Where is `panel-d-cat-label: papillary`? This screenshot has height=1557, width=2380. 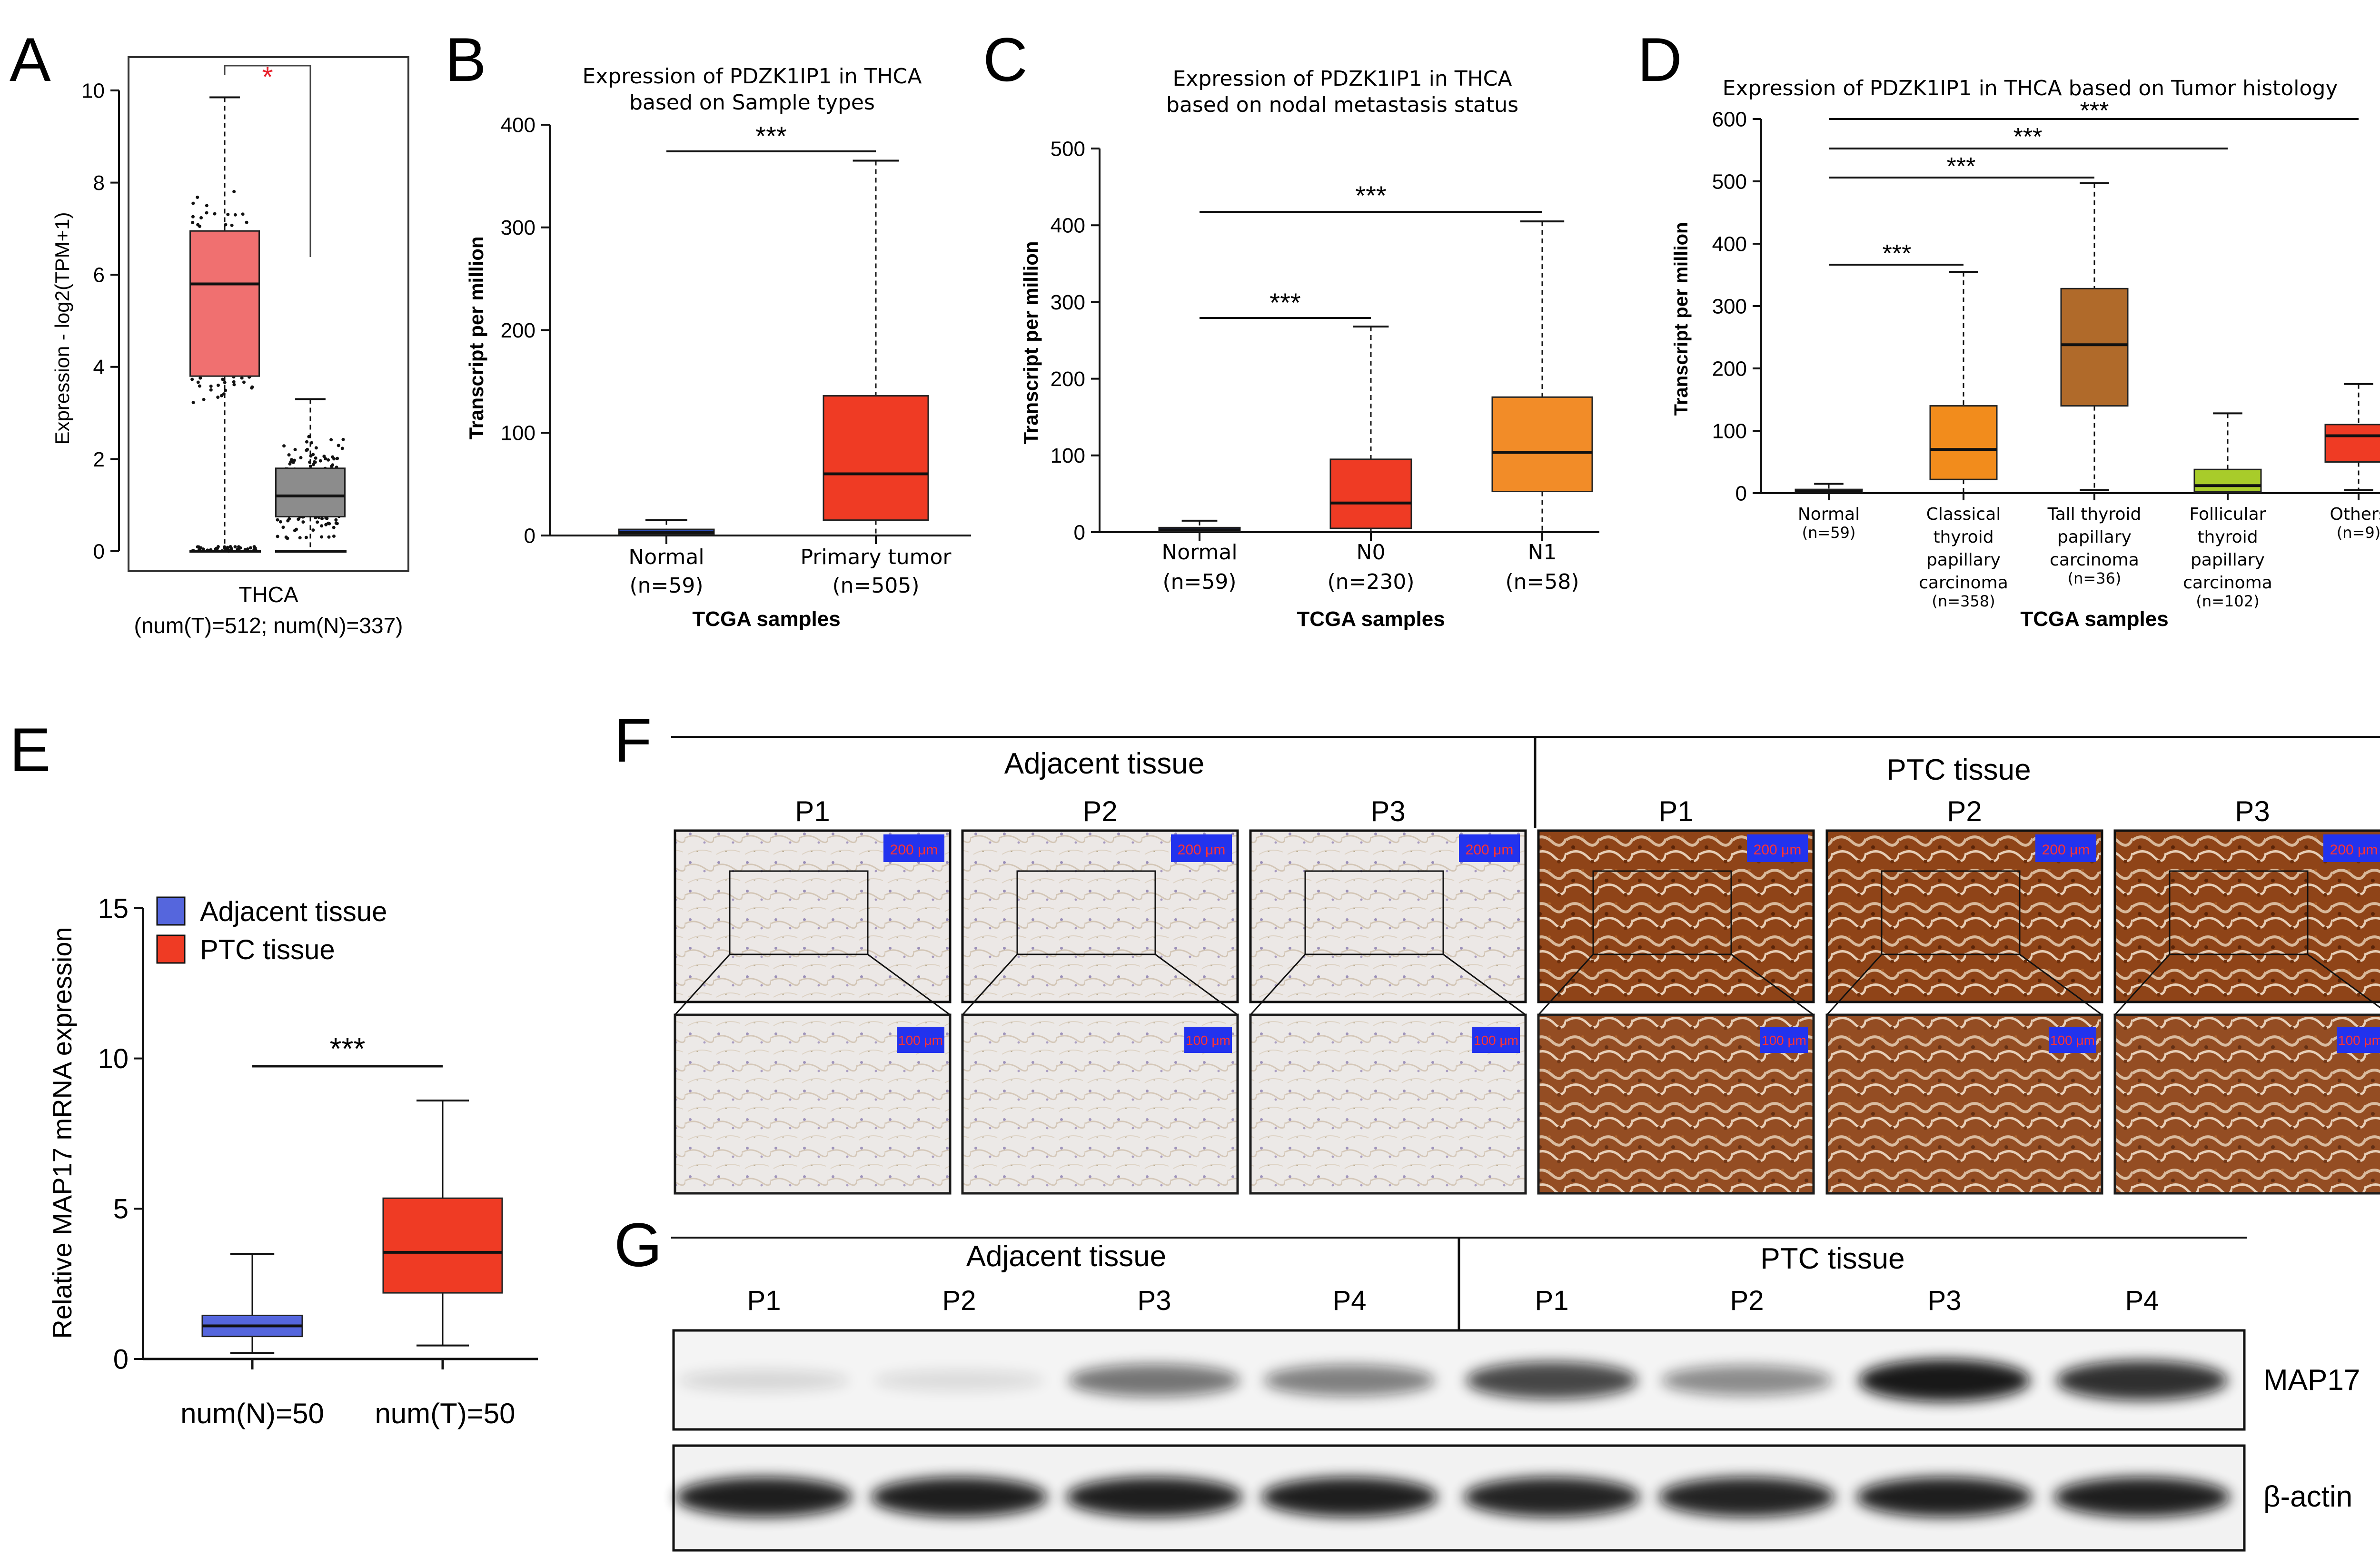 panel-d-cat-label: papillary is located at coordinates (2228, 560).